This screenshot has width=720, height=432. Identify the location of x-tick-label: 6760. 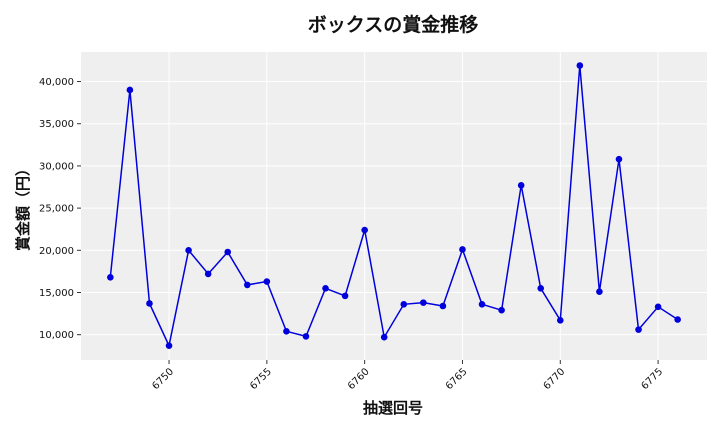
(359, 379).